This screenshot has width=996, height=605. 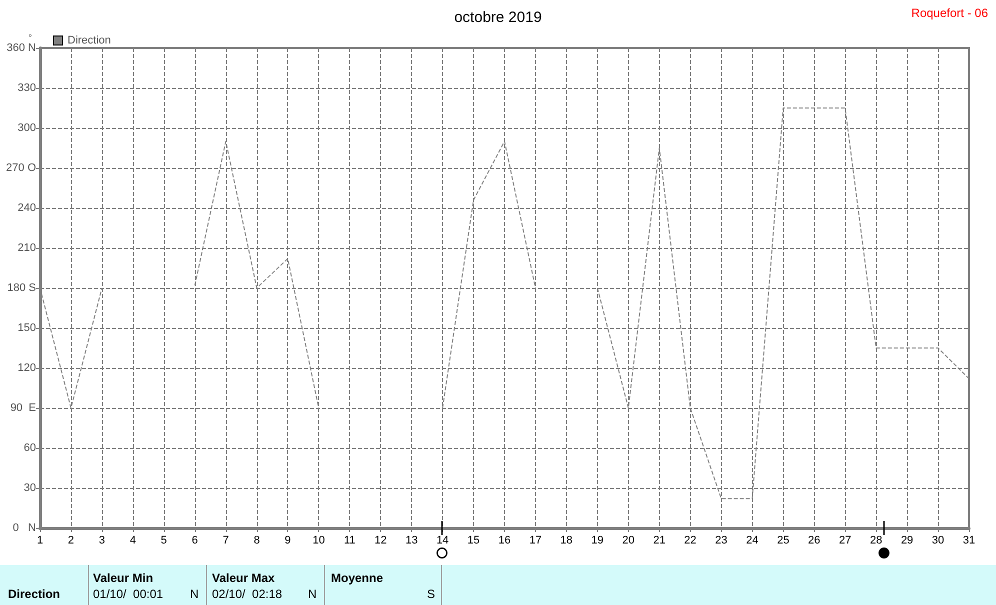 I want to click on x-tick-label: 29, so click(x=907, y=540).